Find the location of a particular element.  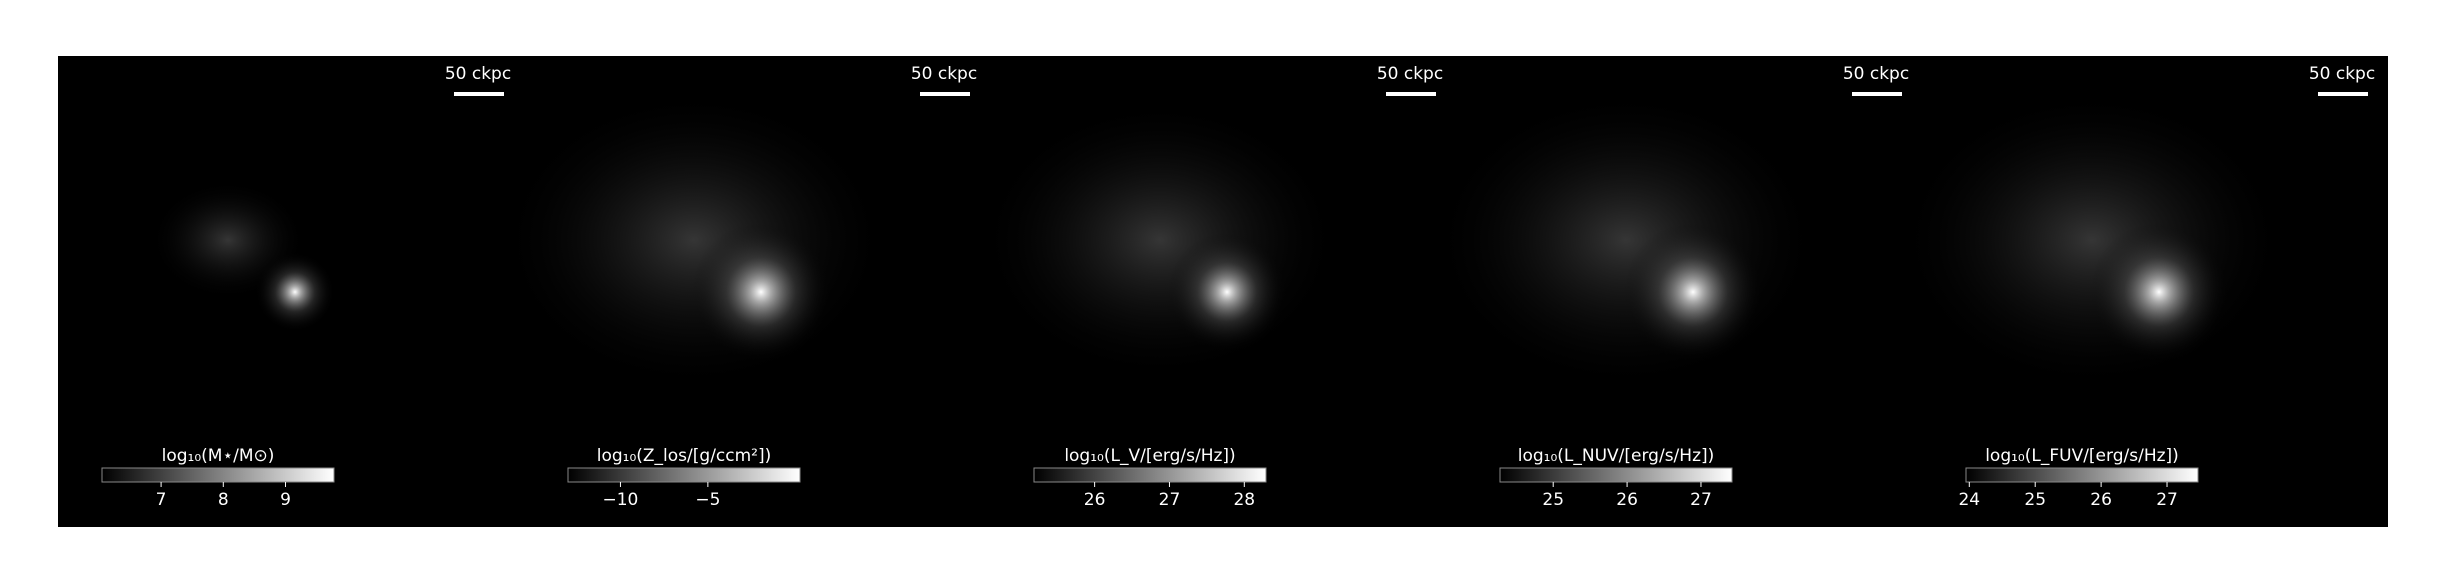

colorbar-label: log₁₀(L_NUV/[erg/s/Hz]) is located at coordinates (1616, 456).